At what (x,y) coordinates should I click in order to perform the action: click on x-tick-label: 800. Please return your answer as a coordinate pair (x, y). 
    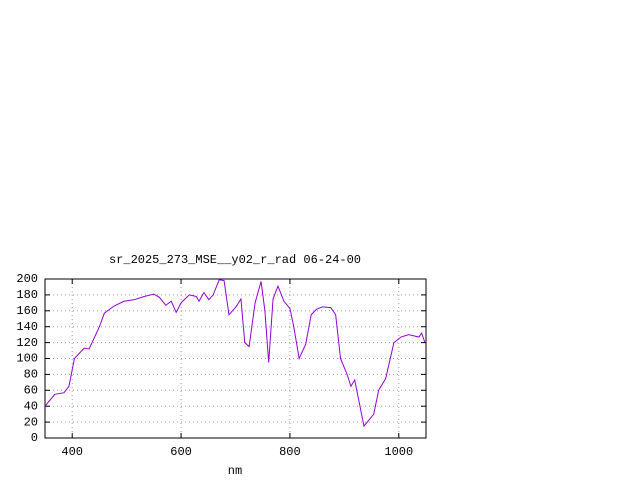
    Looking at the image, I should click on (290, 452).